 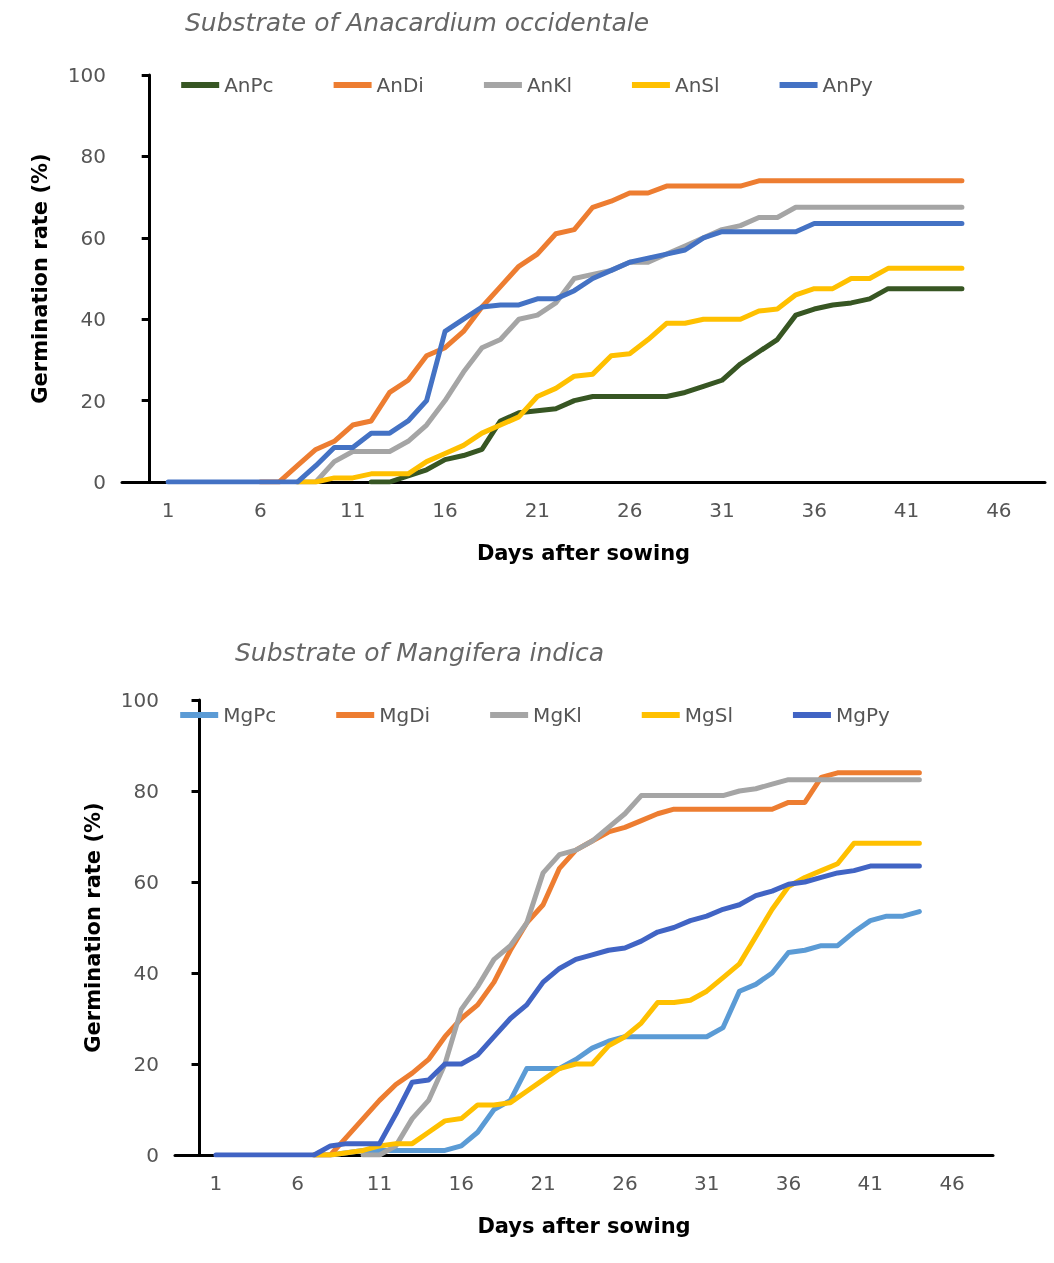 What do you see at coordinates (549, 85) in the screenshot?
I see `legend-label: AnKl` at bounding box center [549, 85].